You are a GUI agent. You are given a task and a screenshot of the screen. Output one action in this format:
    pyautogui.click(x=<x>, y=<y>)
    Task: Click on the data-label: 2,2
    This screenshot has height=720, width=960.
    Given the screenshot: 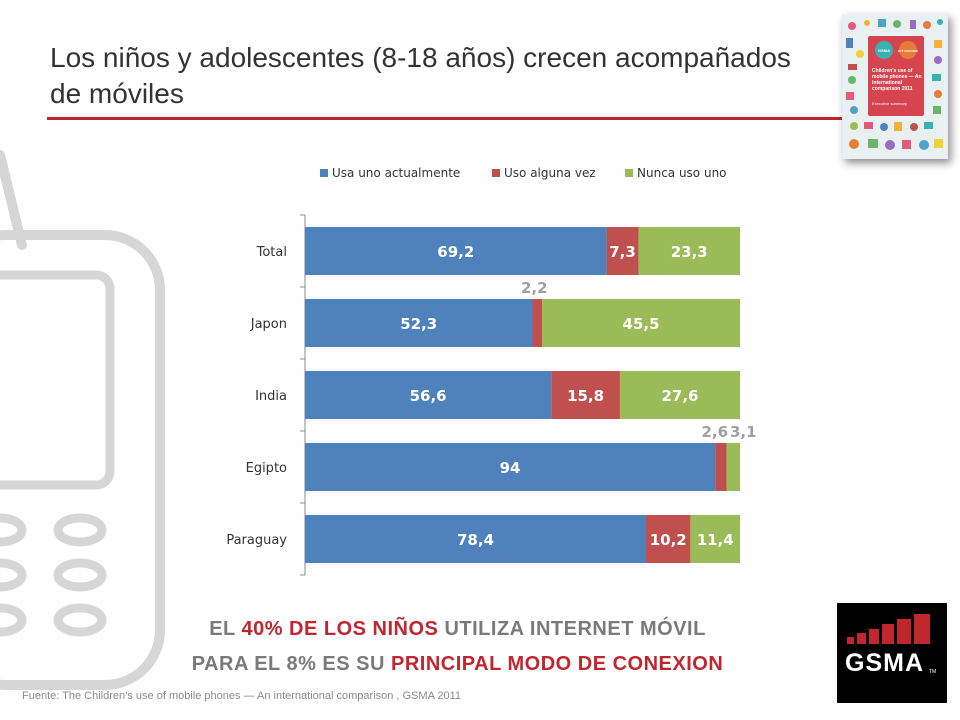 What is the action you would take?
    pyautogui.click(x=534, y=288)
    